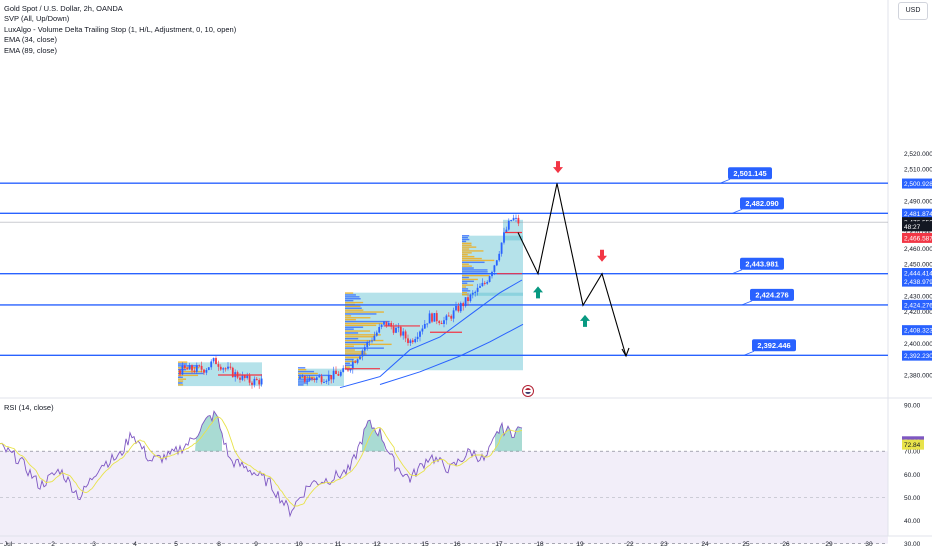 This screenshot has width=932, height=555. I want to click on time-axis-label: 11, so click(338, 544).